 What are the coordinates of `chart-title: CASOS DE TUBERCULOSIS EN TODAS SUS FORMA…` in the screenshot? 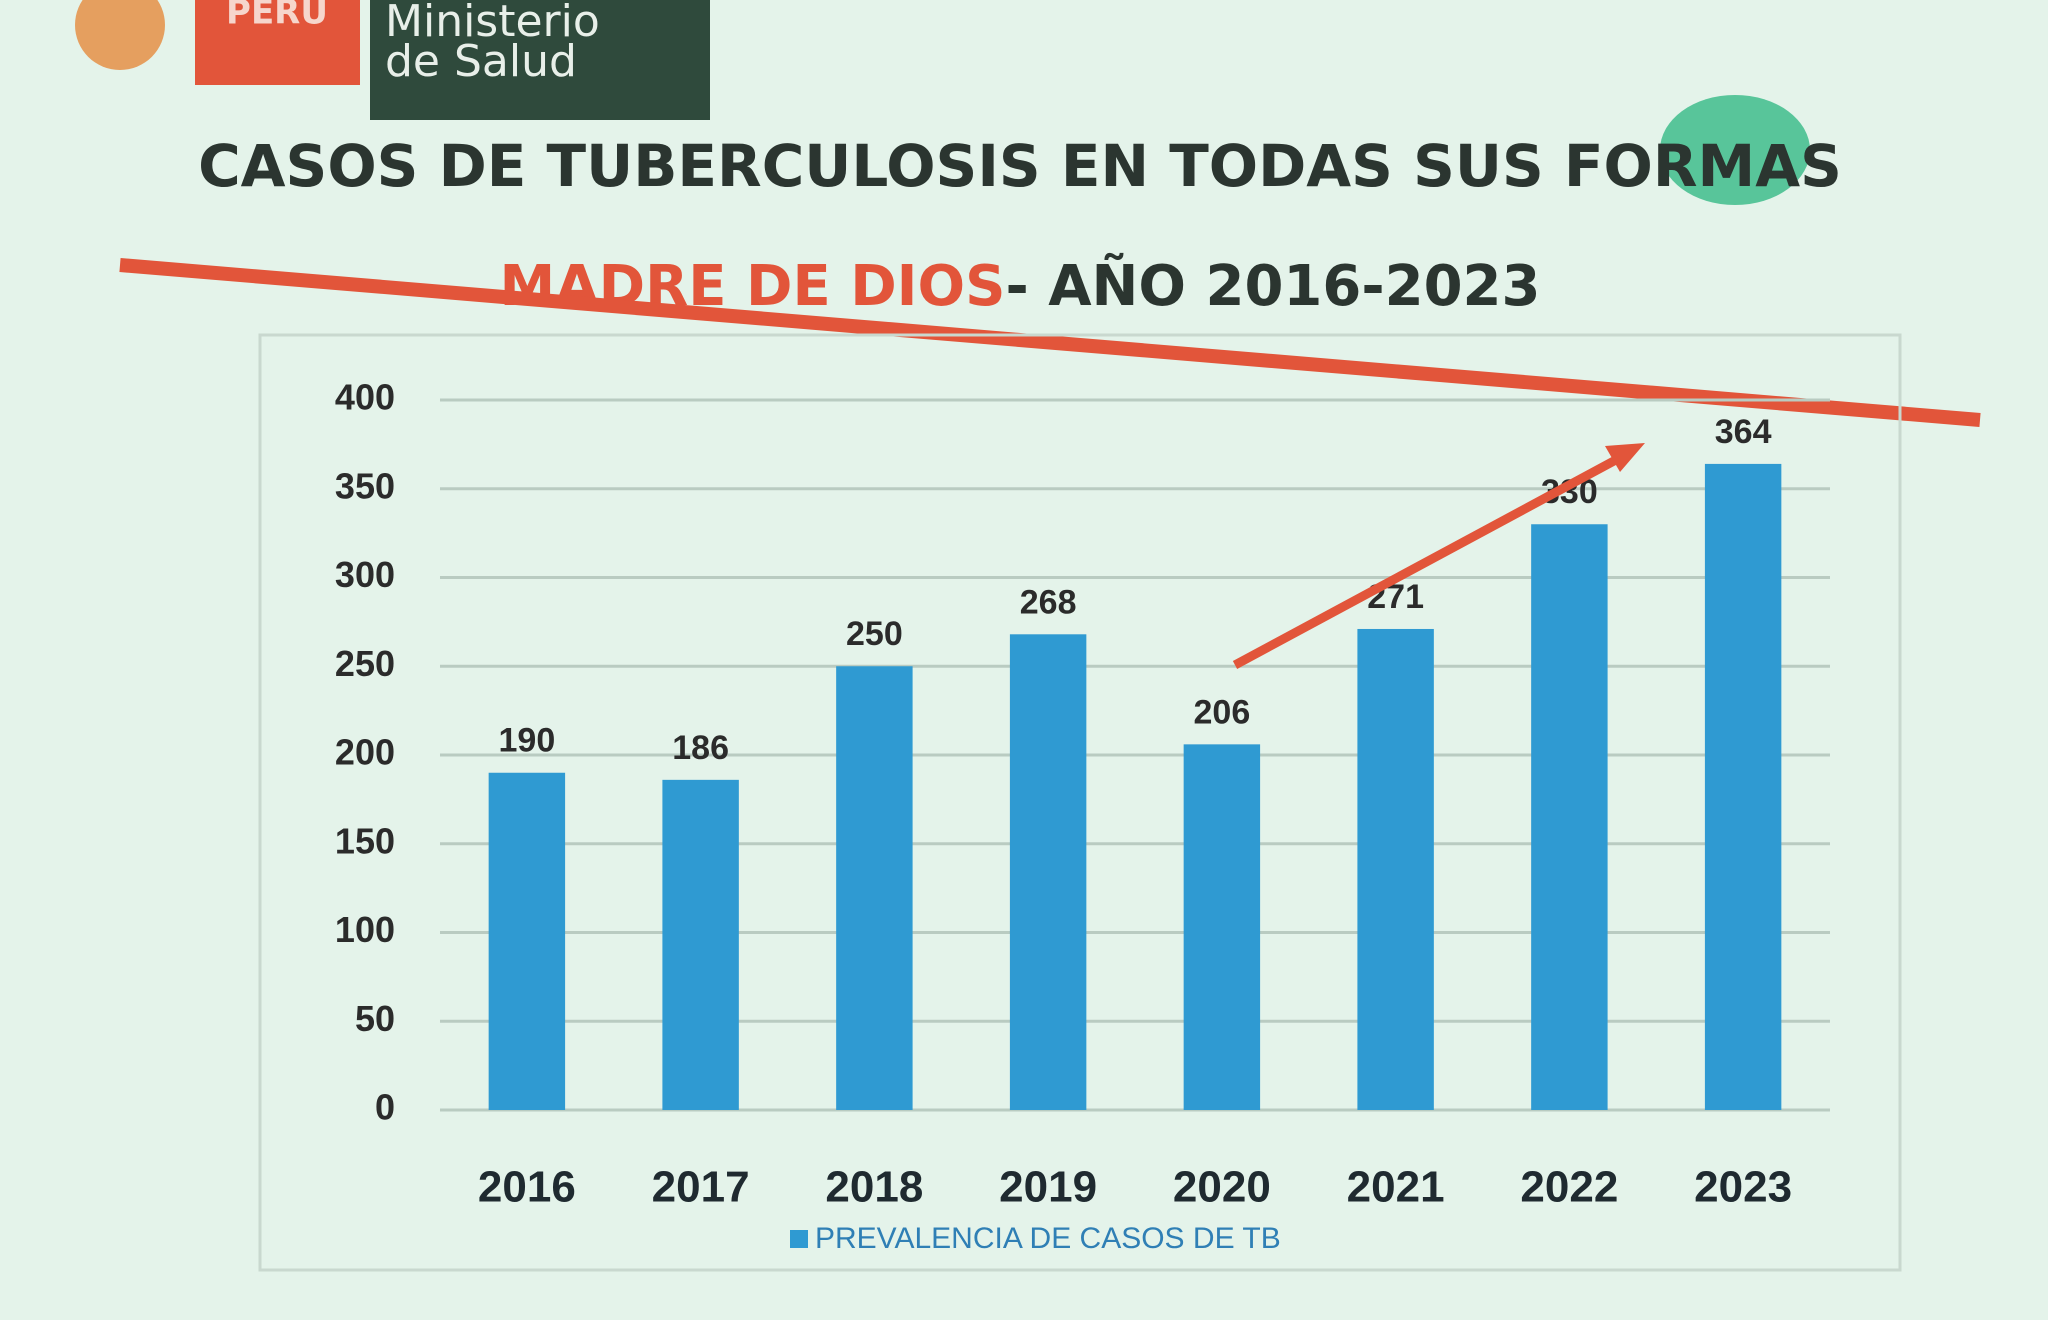 It's located at (1020, 166).